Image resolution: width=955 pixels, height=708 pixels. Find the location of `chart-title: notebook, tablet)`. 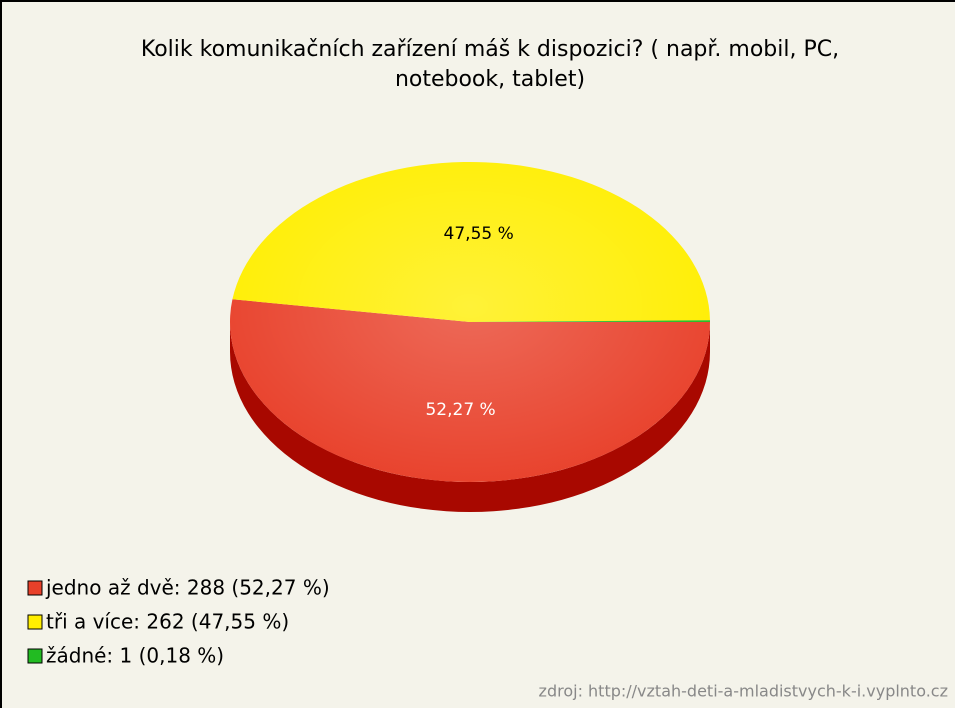

chart-title: notebook, tablet) is located at coordinates (490, 79).